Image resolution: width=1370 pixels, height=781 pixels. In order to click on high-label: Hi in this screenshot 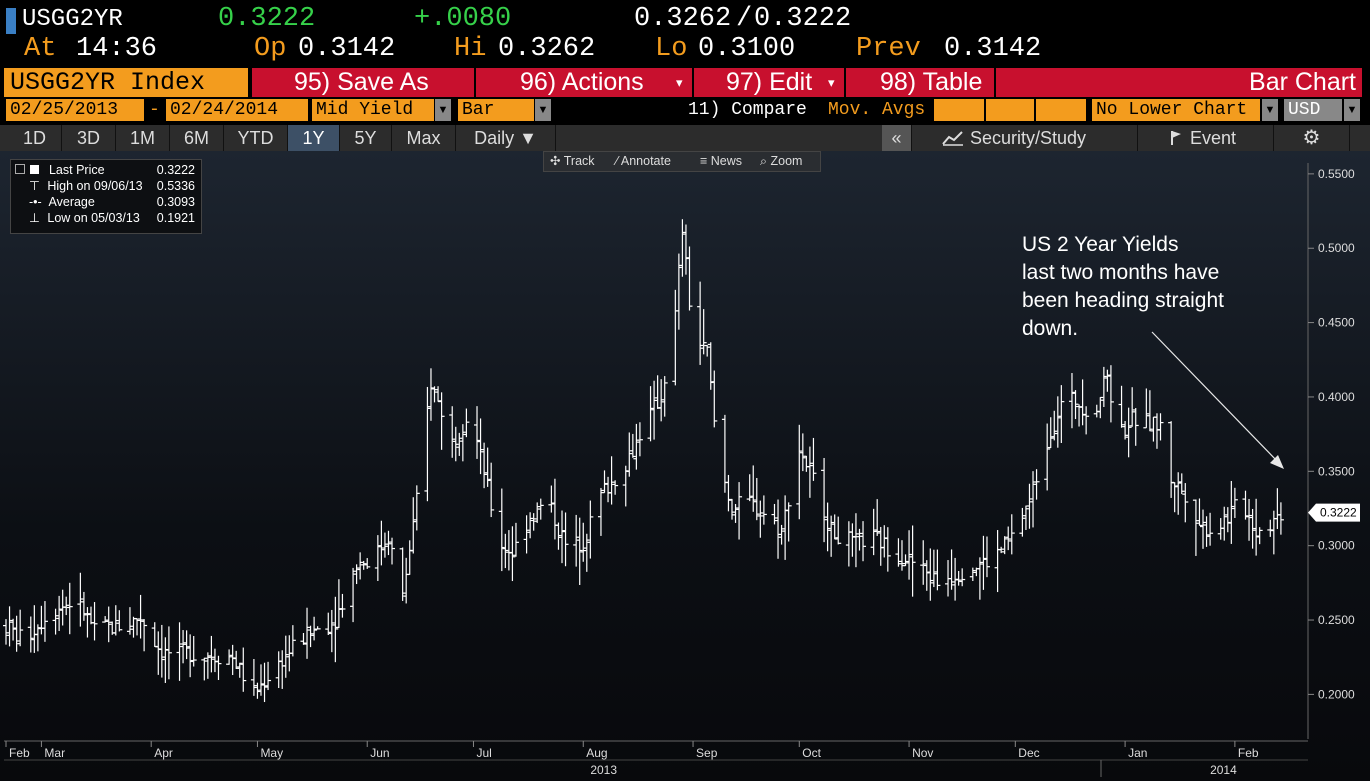, I will do `click(470, 49)`.